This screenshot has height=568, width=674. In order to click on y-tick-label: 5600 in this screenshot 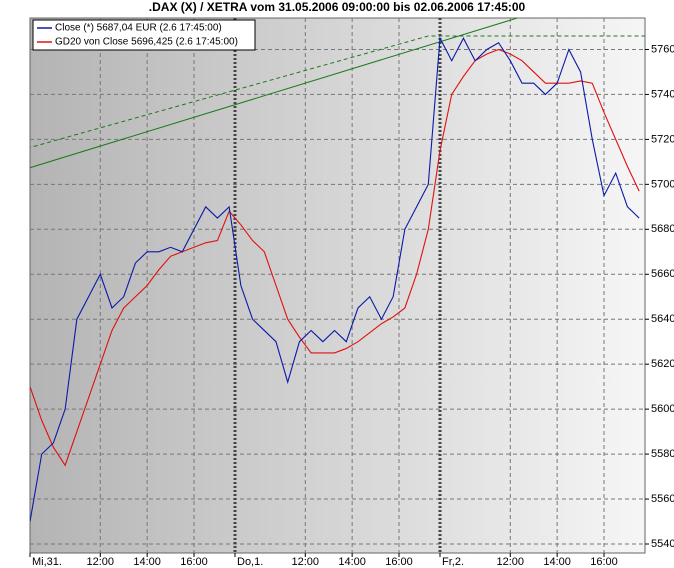, I will do `click(662, 409)`.